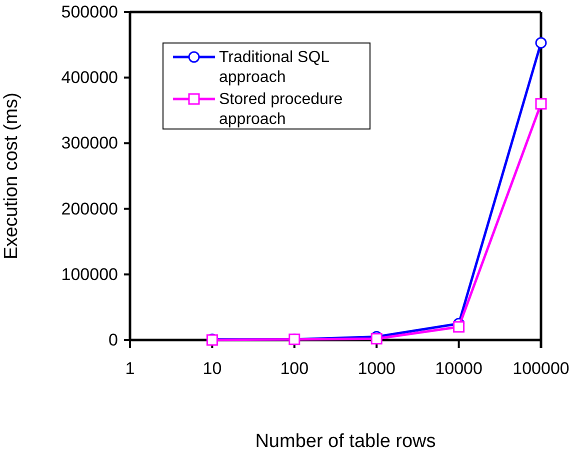 Image resolution: width=569 pixels, height=452 pixels. Describe the element at coordinates (274, 67) in the screenshot. I see `legend-label: Traditional SQL approach` at that location.